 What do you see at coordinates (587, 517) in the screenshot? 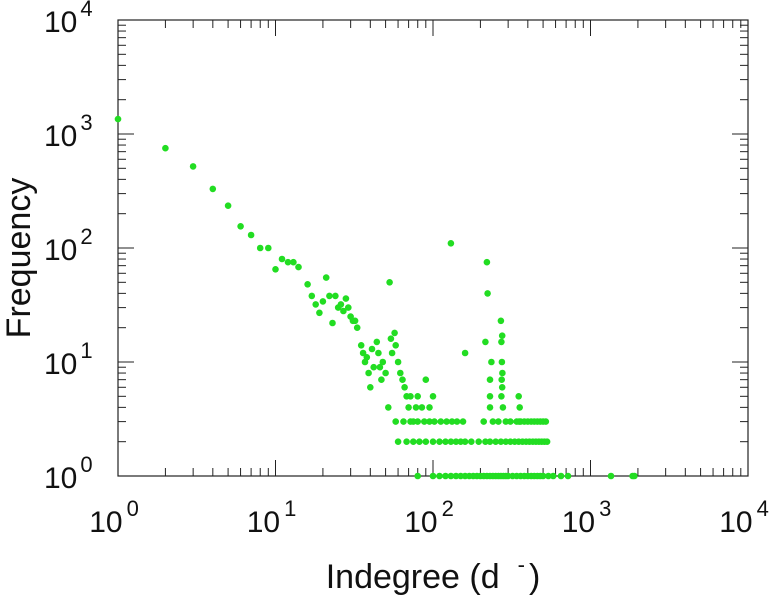
I see `x-tick-label: 10 3` at bounding box center [587, 517].